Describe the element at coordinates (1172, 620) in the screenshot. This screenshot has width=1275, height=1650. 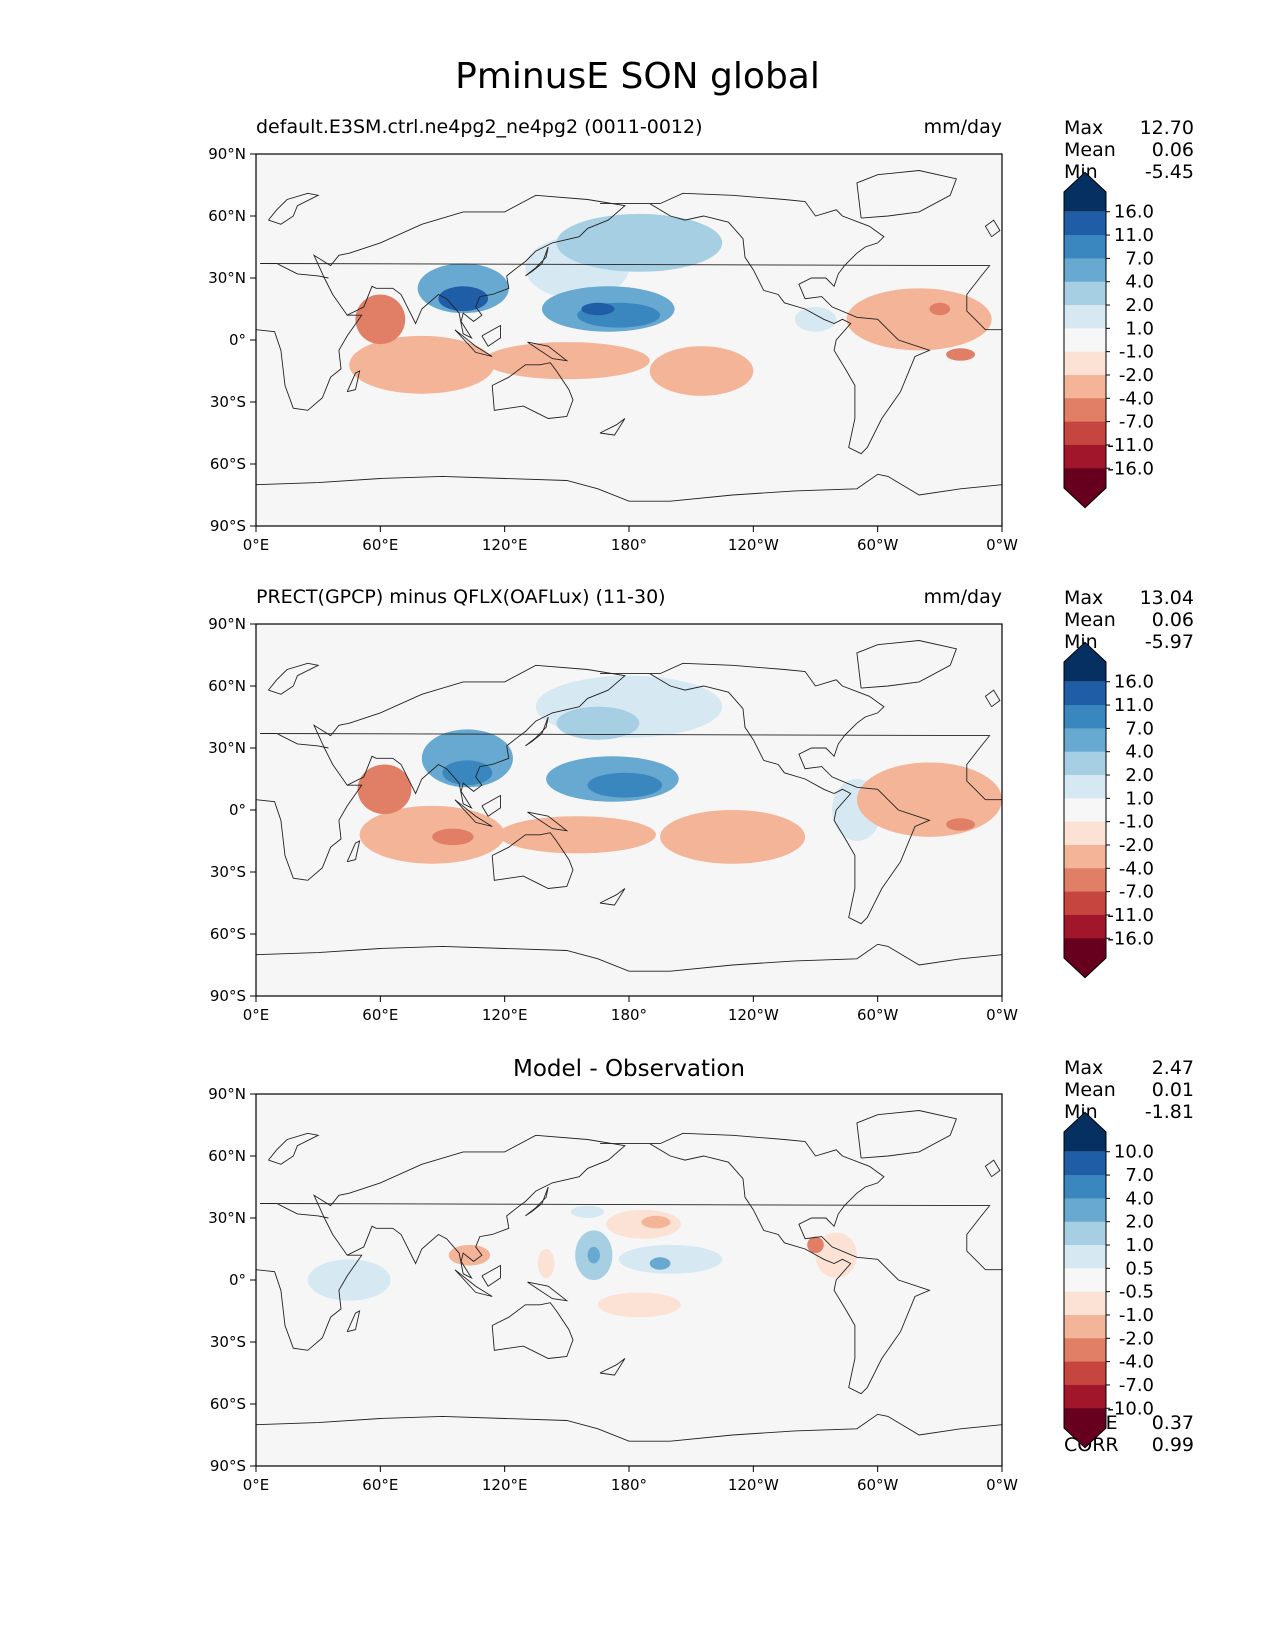
I see `stat-value: 0.06` at that location.